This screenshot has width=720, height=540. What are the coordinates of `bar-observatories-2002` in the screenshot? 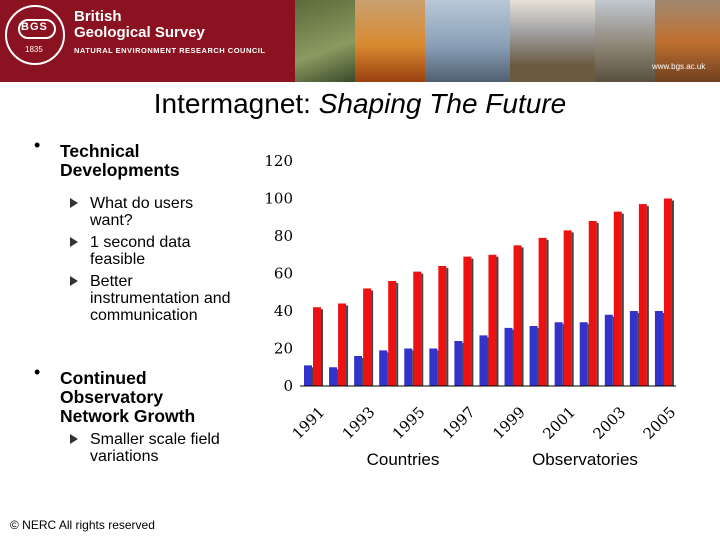 It's located at (592, 303).